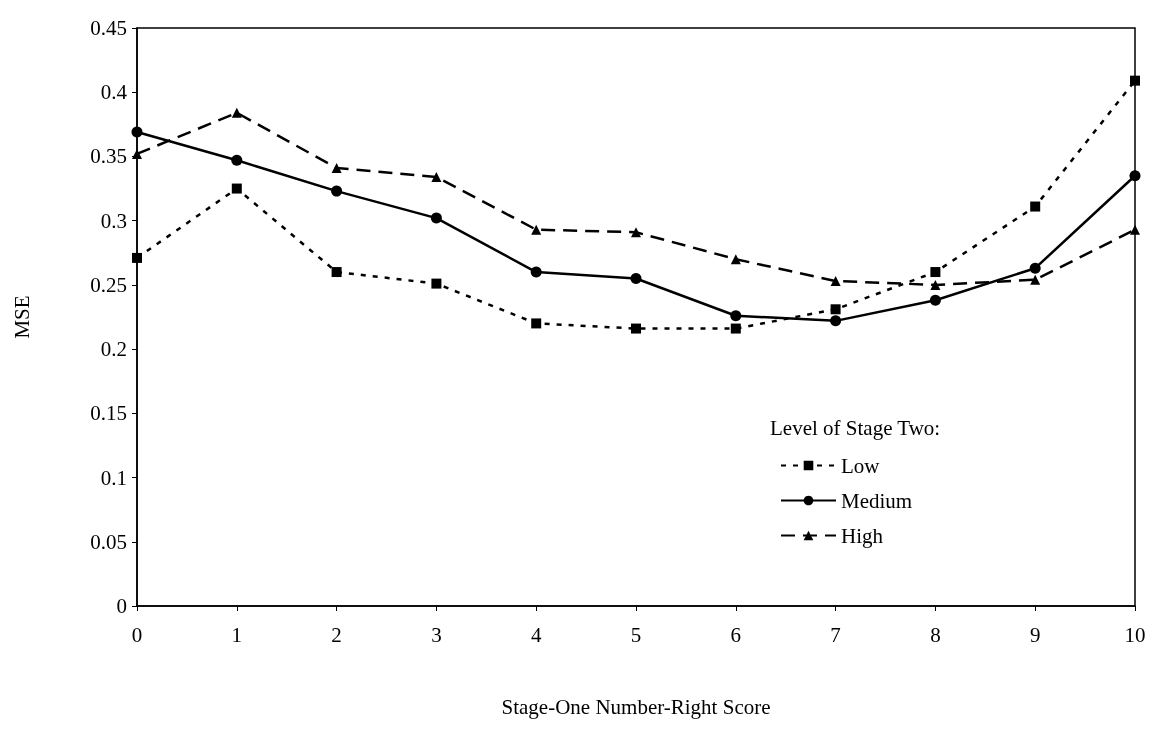 The width and height of the screenshot is (1156, 740). Describe the element at coordinates (436, 634) in the screenshot. I see `x-tick-label: 3` at that location.